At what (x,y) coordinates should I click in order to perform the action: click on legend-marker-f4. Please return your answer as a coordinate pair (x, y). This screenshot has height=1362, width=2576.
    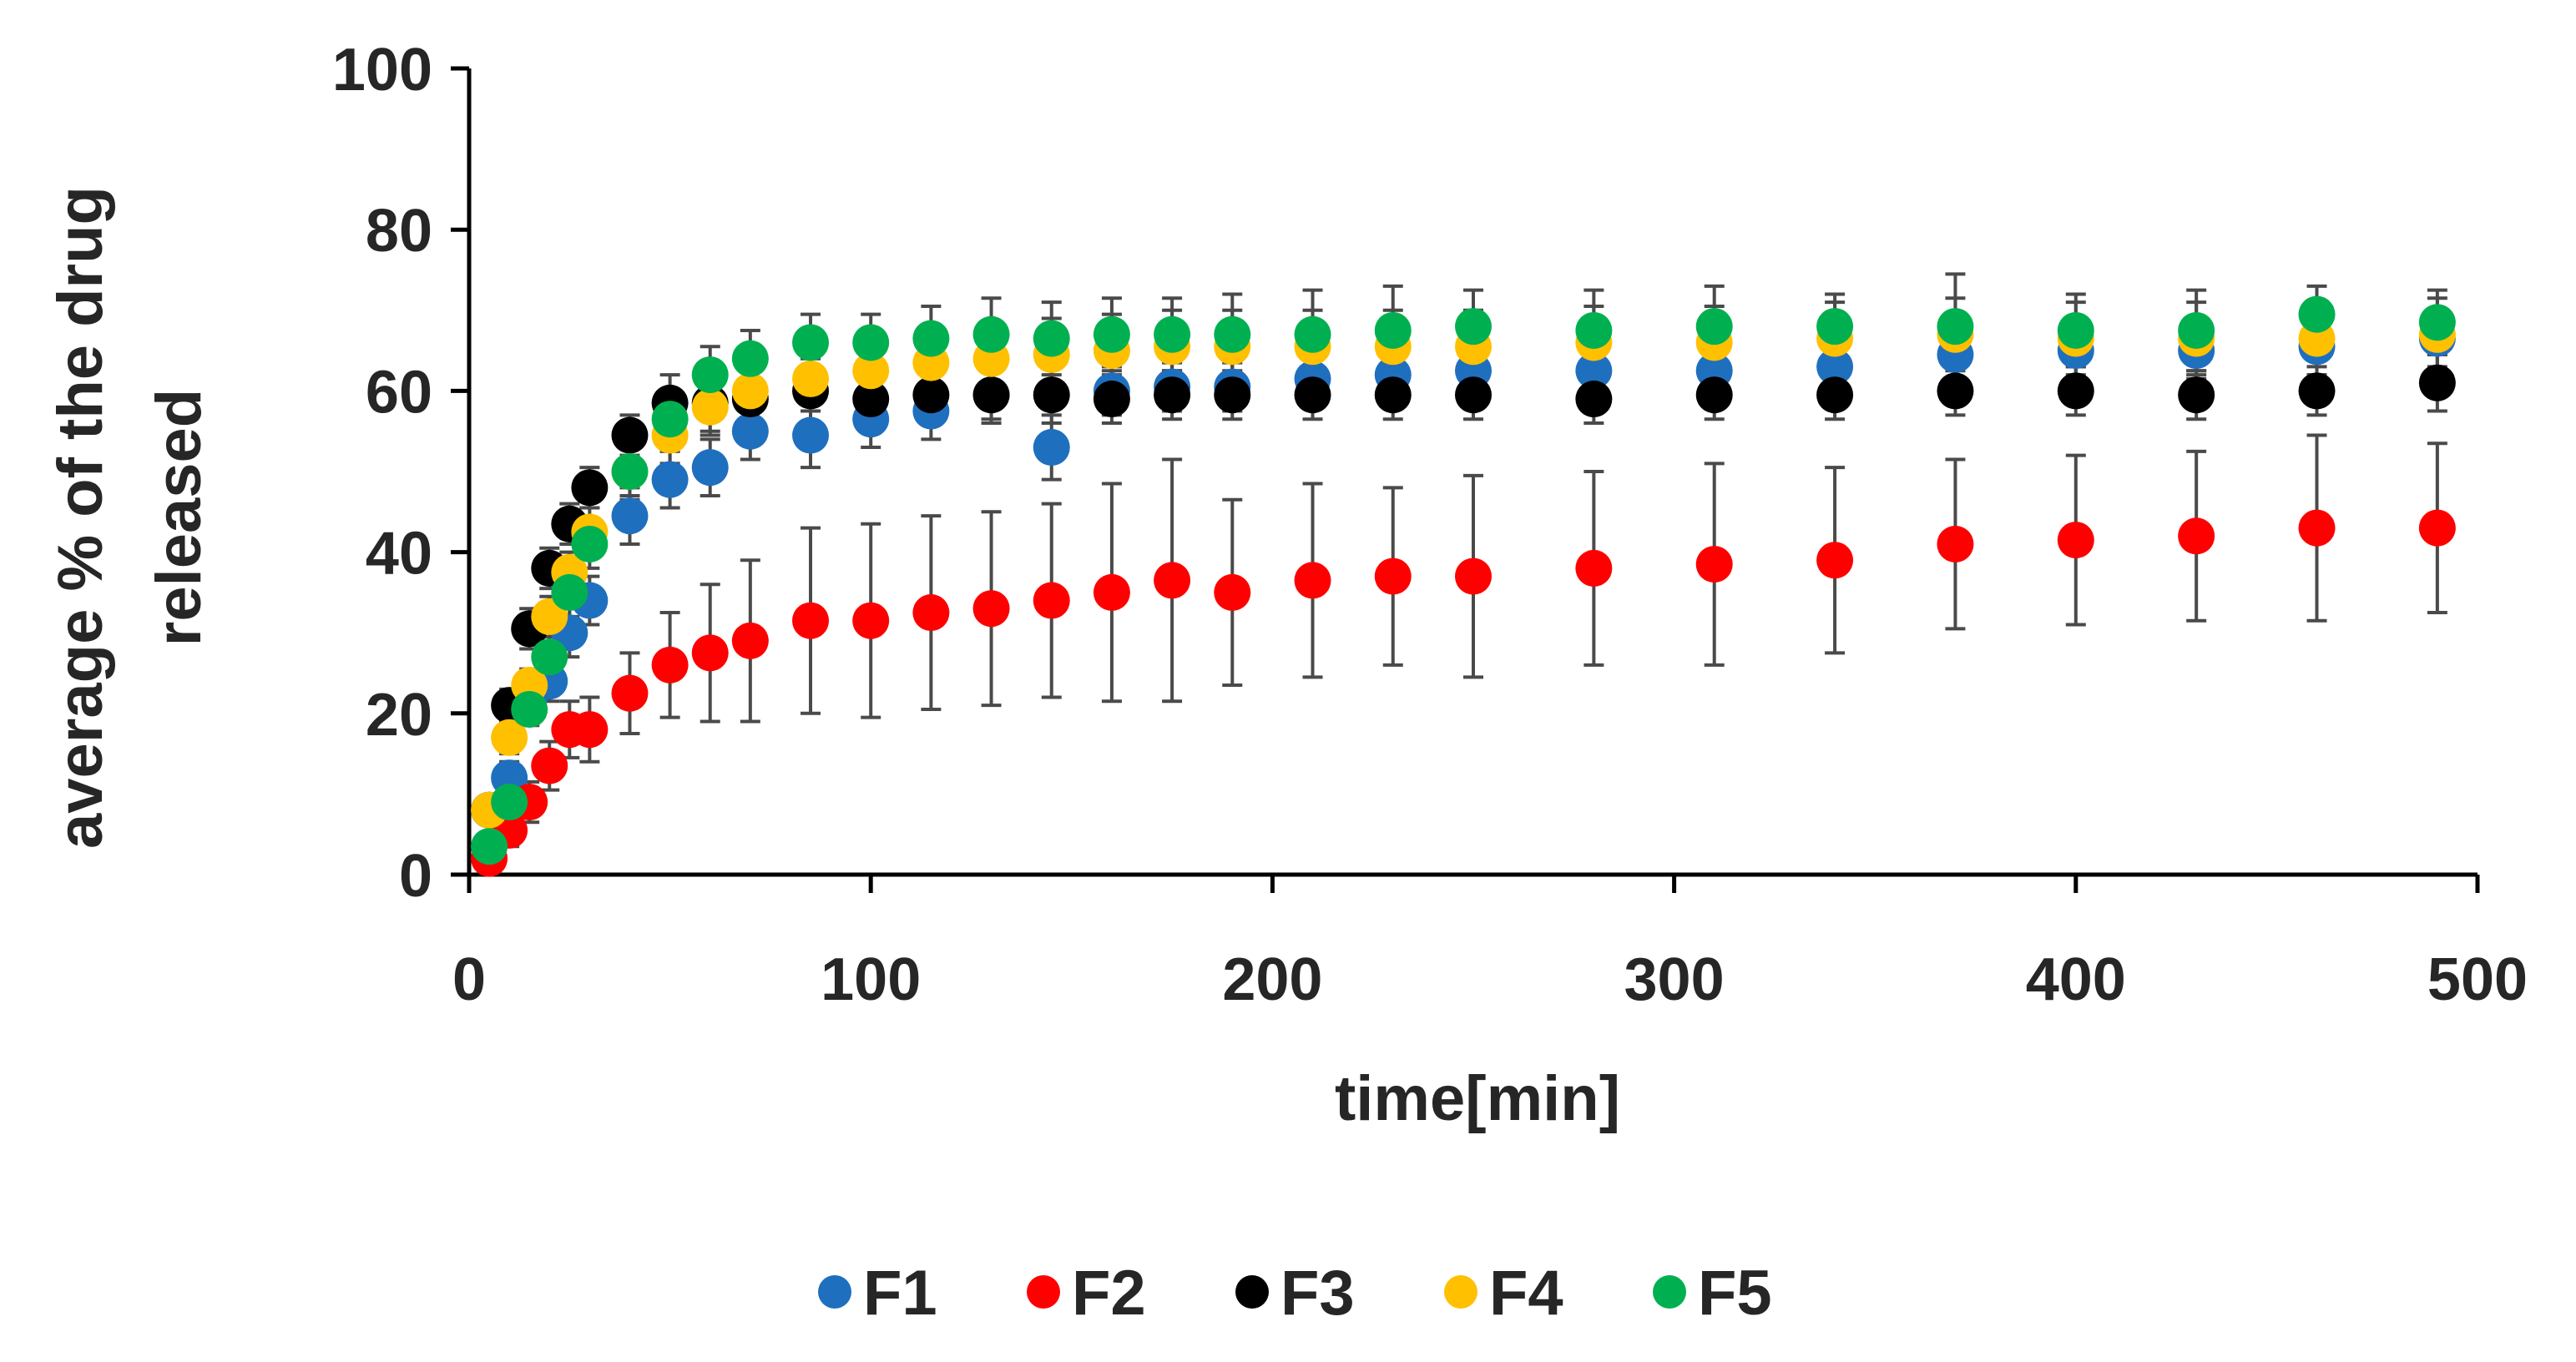
    Looking at the image, I should click on (1460, 1292).